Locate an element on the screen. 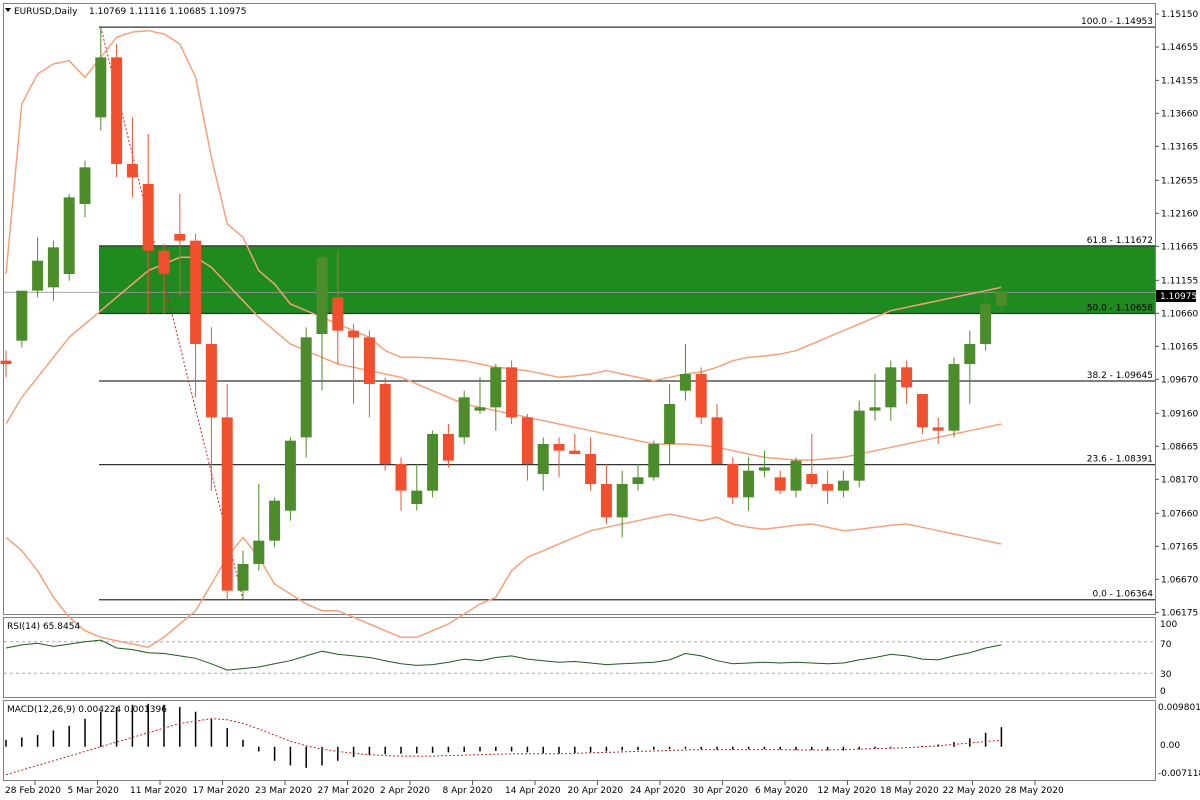 This screenshot has height=800, width=1200. price-tick-label: 1.12160 is located at coordinates (1179, 214).